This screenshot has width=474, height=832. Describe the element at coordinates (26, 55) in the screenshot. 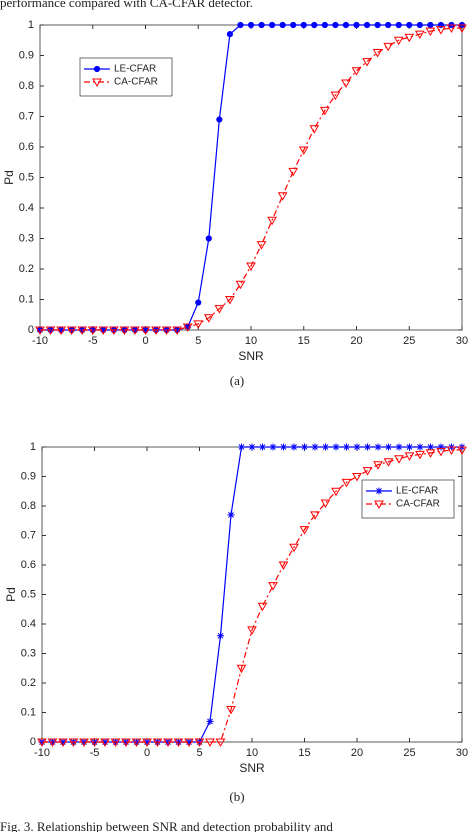

I see `y-tick-label: 0.9` at that location.